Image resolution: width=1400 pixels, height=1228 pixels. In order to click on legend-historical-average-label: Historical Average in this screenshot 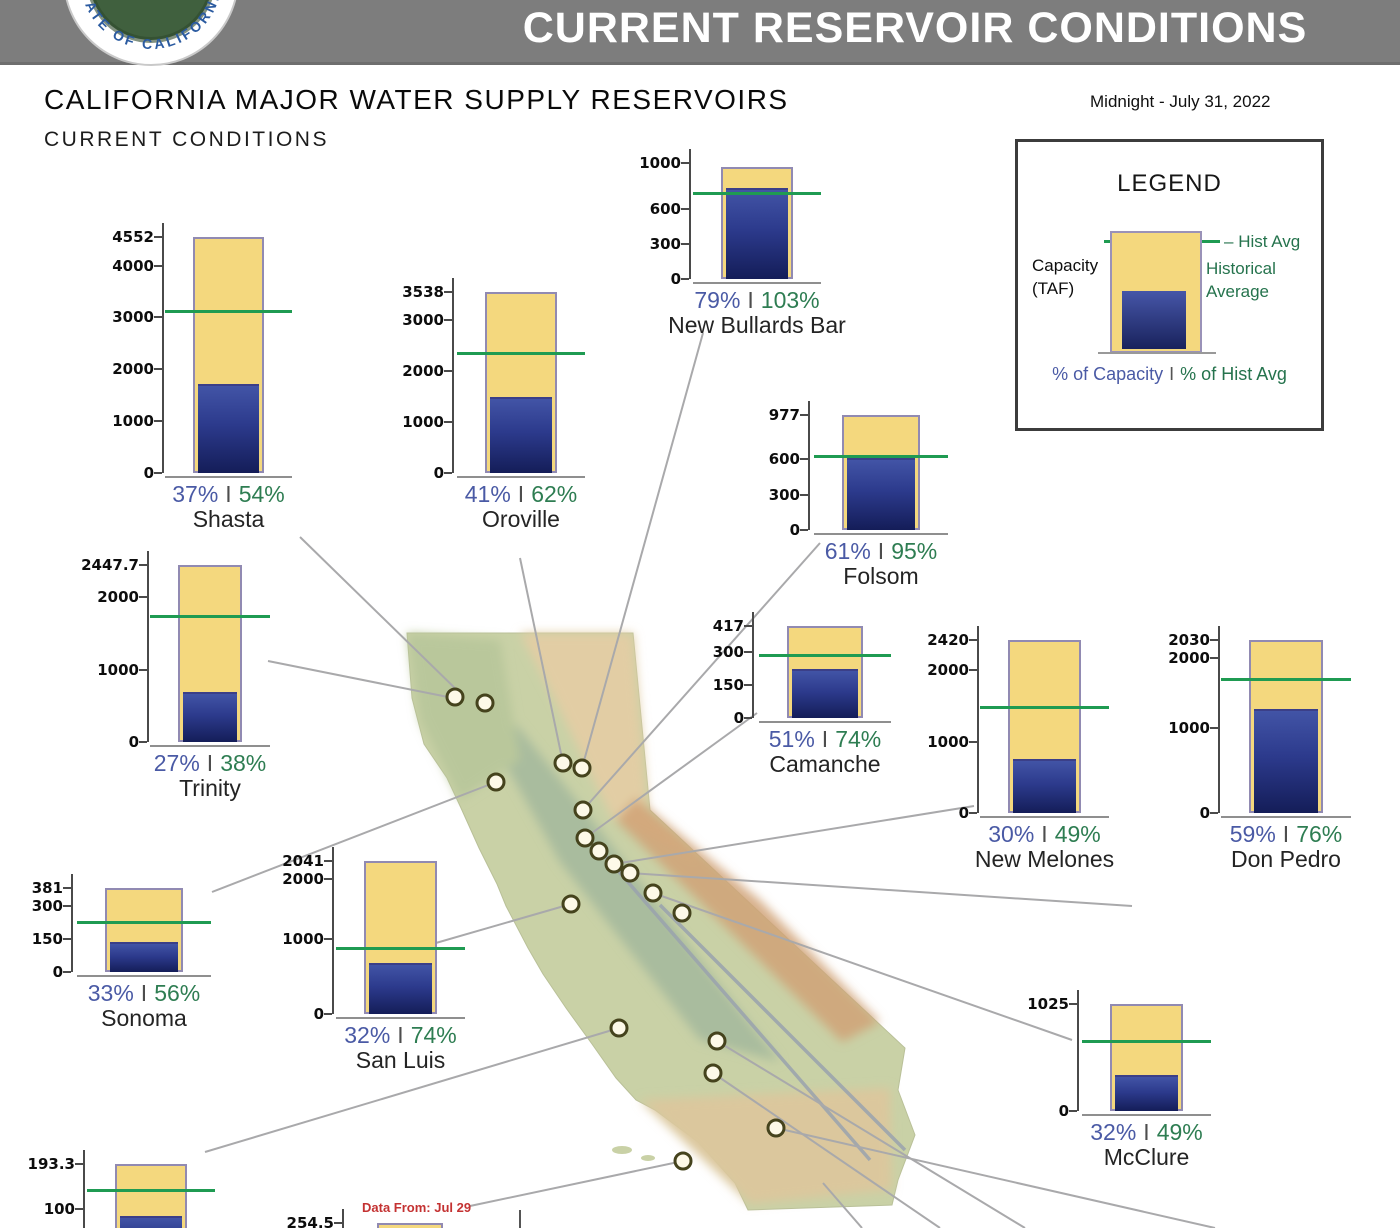, I will do `click(1241, 280)`.